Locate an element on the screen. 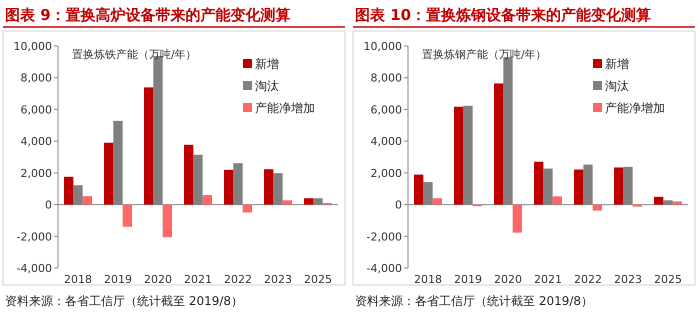 The height and width of the screenshot is (326, 700). y-axis-title: 置换炼钢产能（万吨/年） is located at coordinates (484, 54).